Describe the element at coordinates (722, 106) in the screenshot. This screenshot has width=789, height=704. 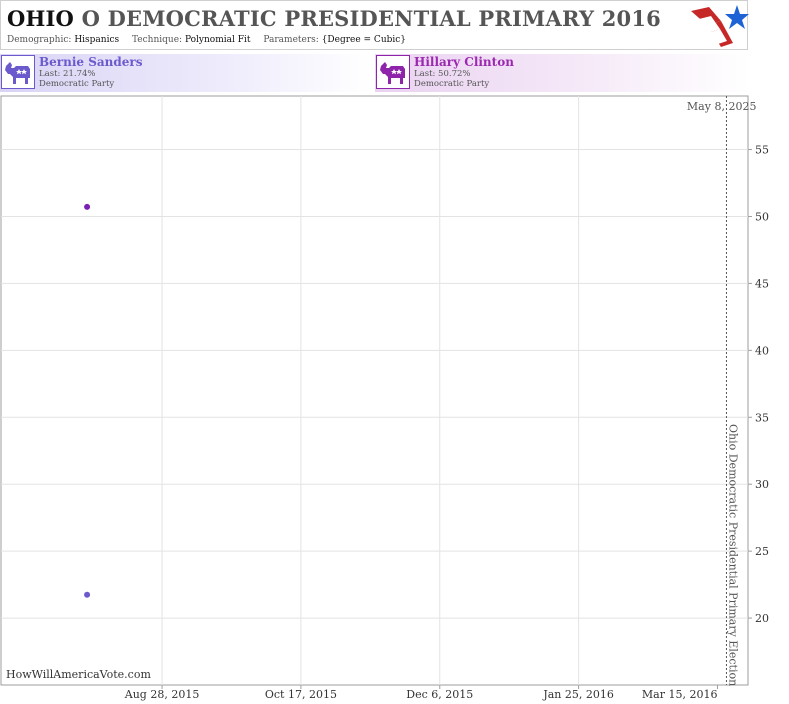
I see `current-date-label: May 8, 2025` at that location.